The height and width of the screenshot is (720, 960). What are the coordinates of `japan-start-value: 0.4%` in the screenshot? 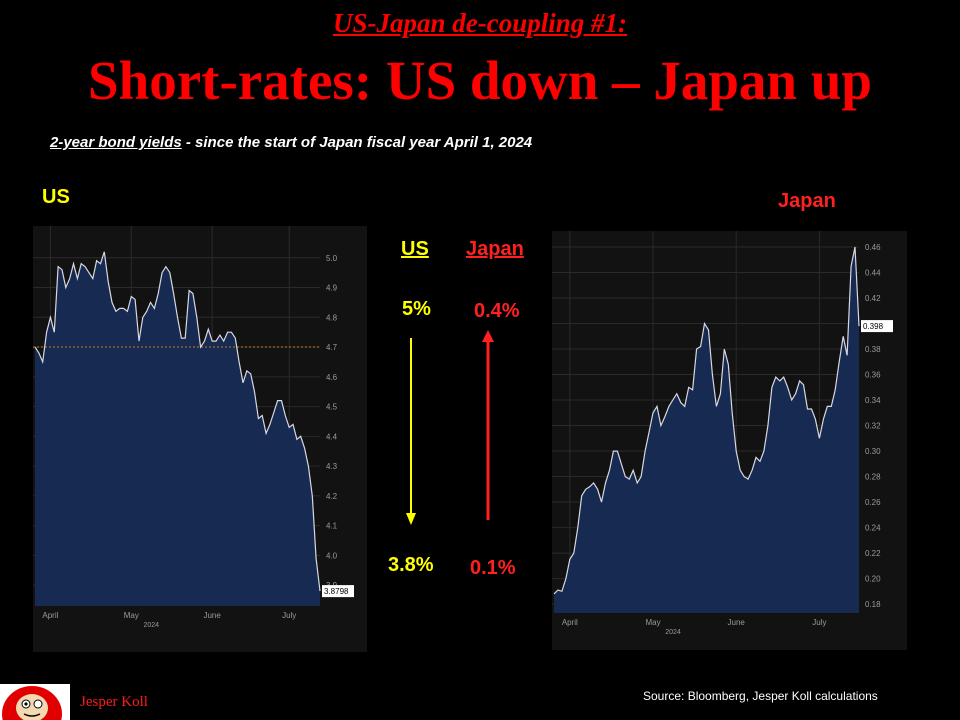 It's located at (497, 311).